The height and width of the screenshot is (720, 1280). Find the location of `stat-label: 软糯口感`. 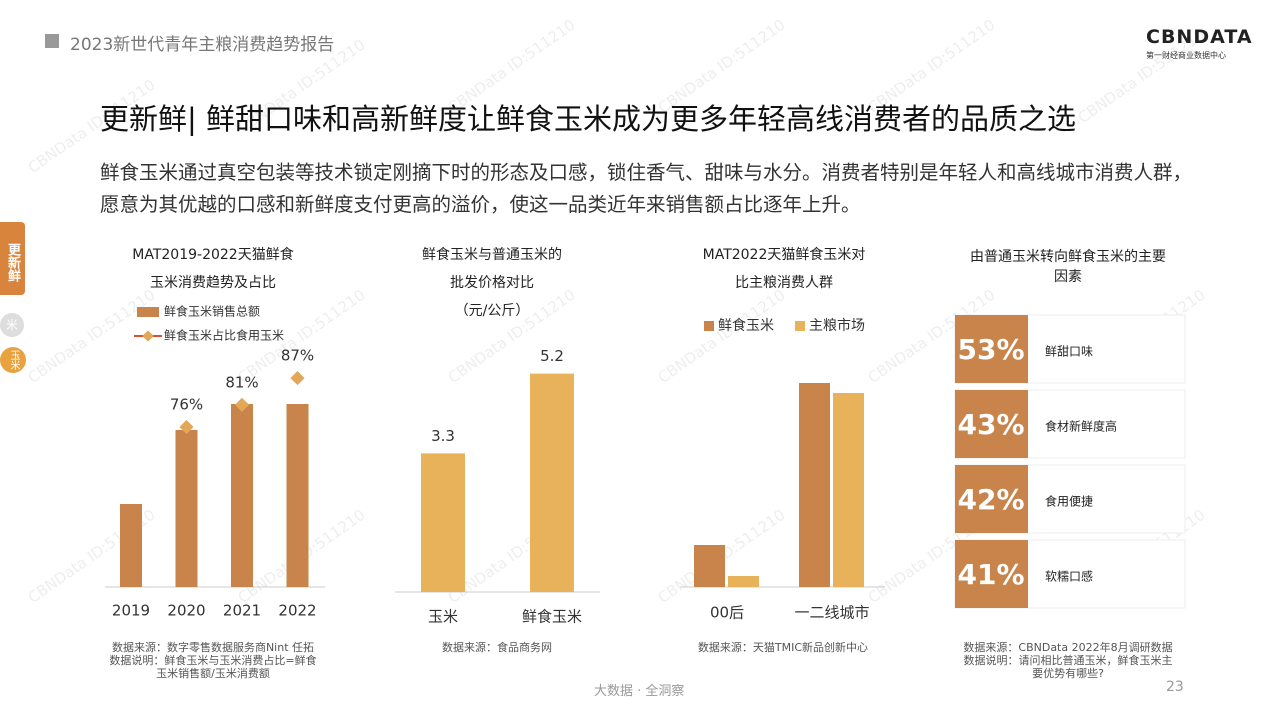

stat-label: 软糯口感 is located at coordinates (1069, 576).